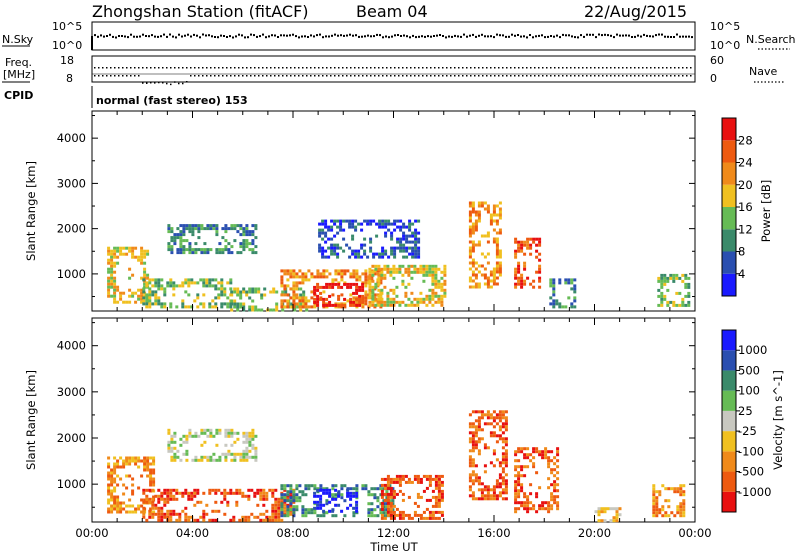 This screenshot has height=554, width=800. Describe the element at coordinates (71, 138) in the screenshot. I see `power-ytick-label: 4000` at that location.